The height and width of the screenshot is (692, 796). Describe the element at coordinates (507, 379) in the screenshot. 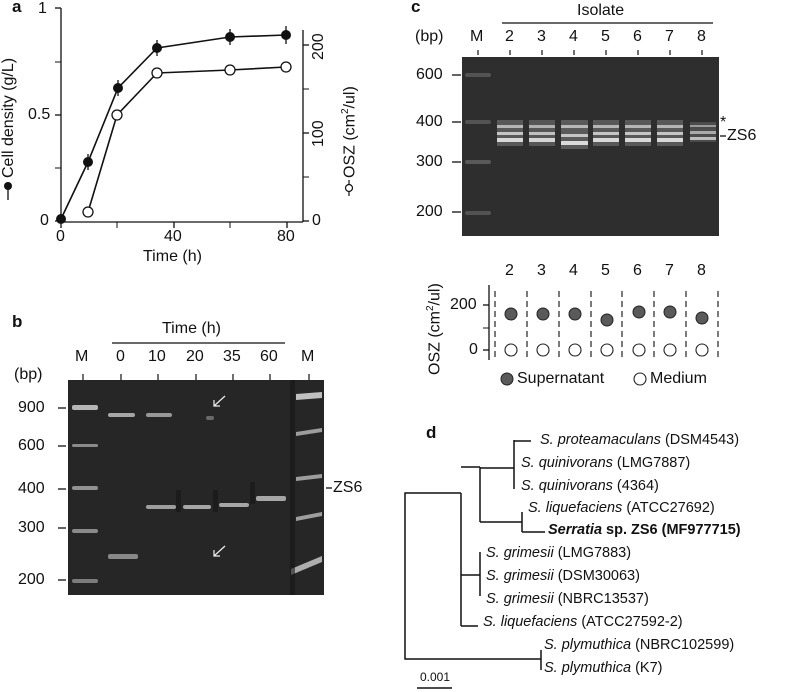

I see `legend-supernatant-icon` at that location.